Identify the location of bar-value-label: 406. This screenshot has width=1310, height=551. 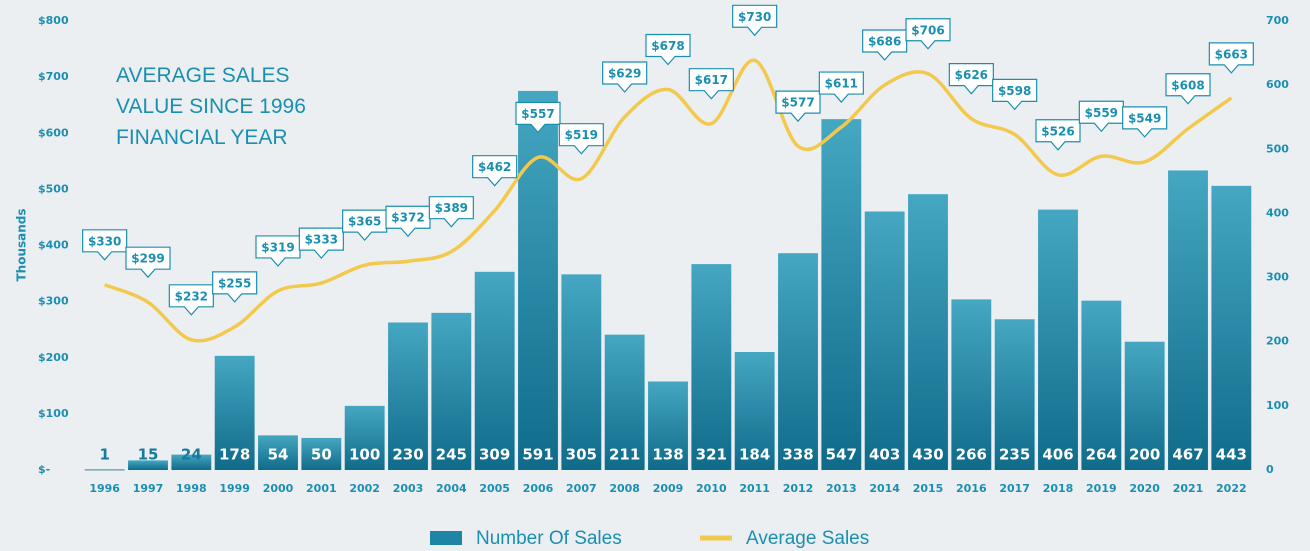
(1057, 455).